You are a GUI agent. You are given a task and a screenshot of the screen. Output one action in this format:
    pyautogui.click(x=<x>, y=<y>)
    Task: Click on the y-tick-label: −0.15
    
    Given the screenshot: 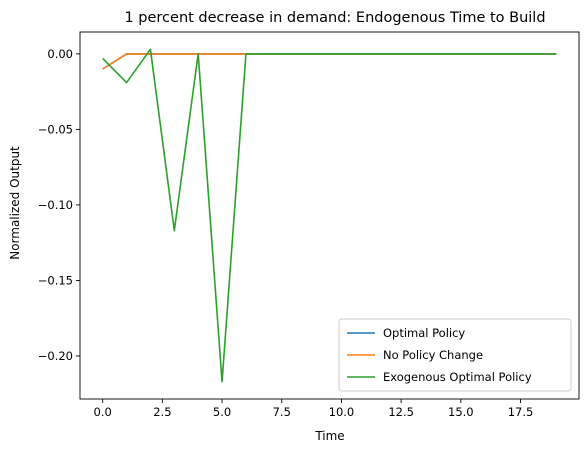 What is the action you would take?
    pyautogui.click(x=55, y=280)
    